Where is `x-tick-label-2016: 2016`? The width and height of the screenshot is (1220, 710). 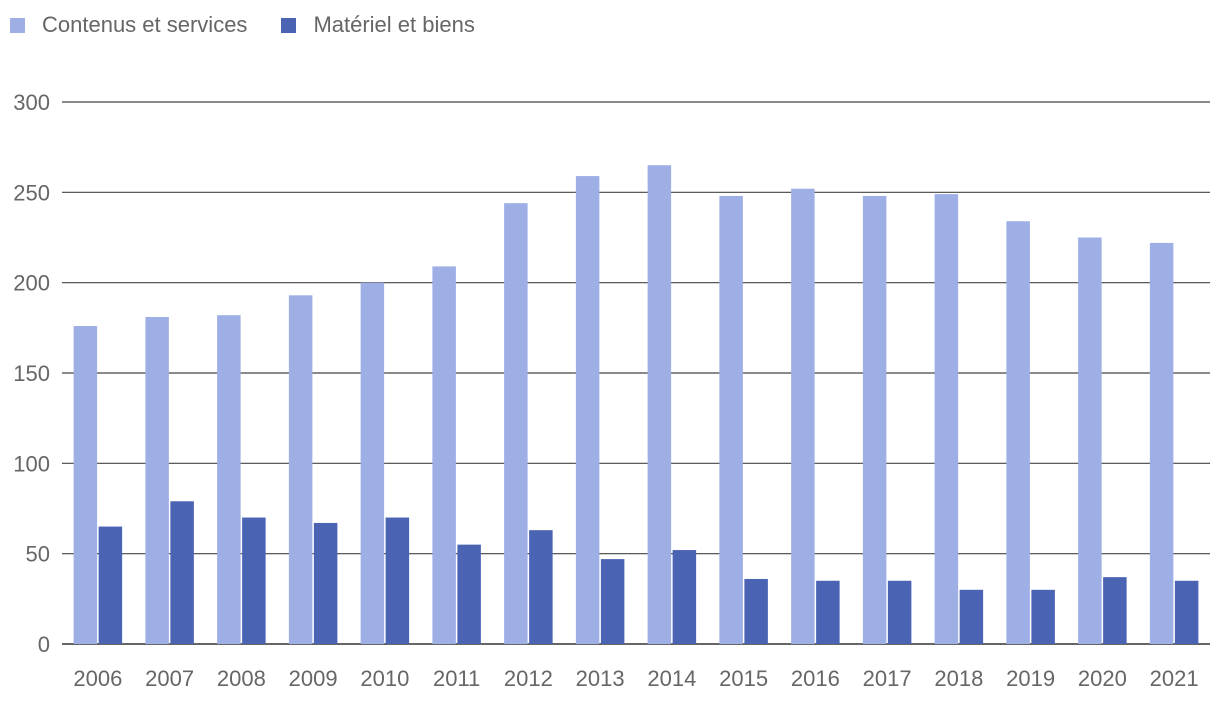 x-tick-label-2016: 2016 is located at coordinates (815, 678).